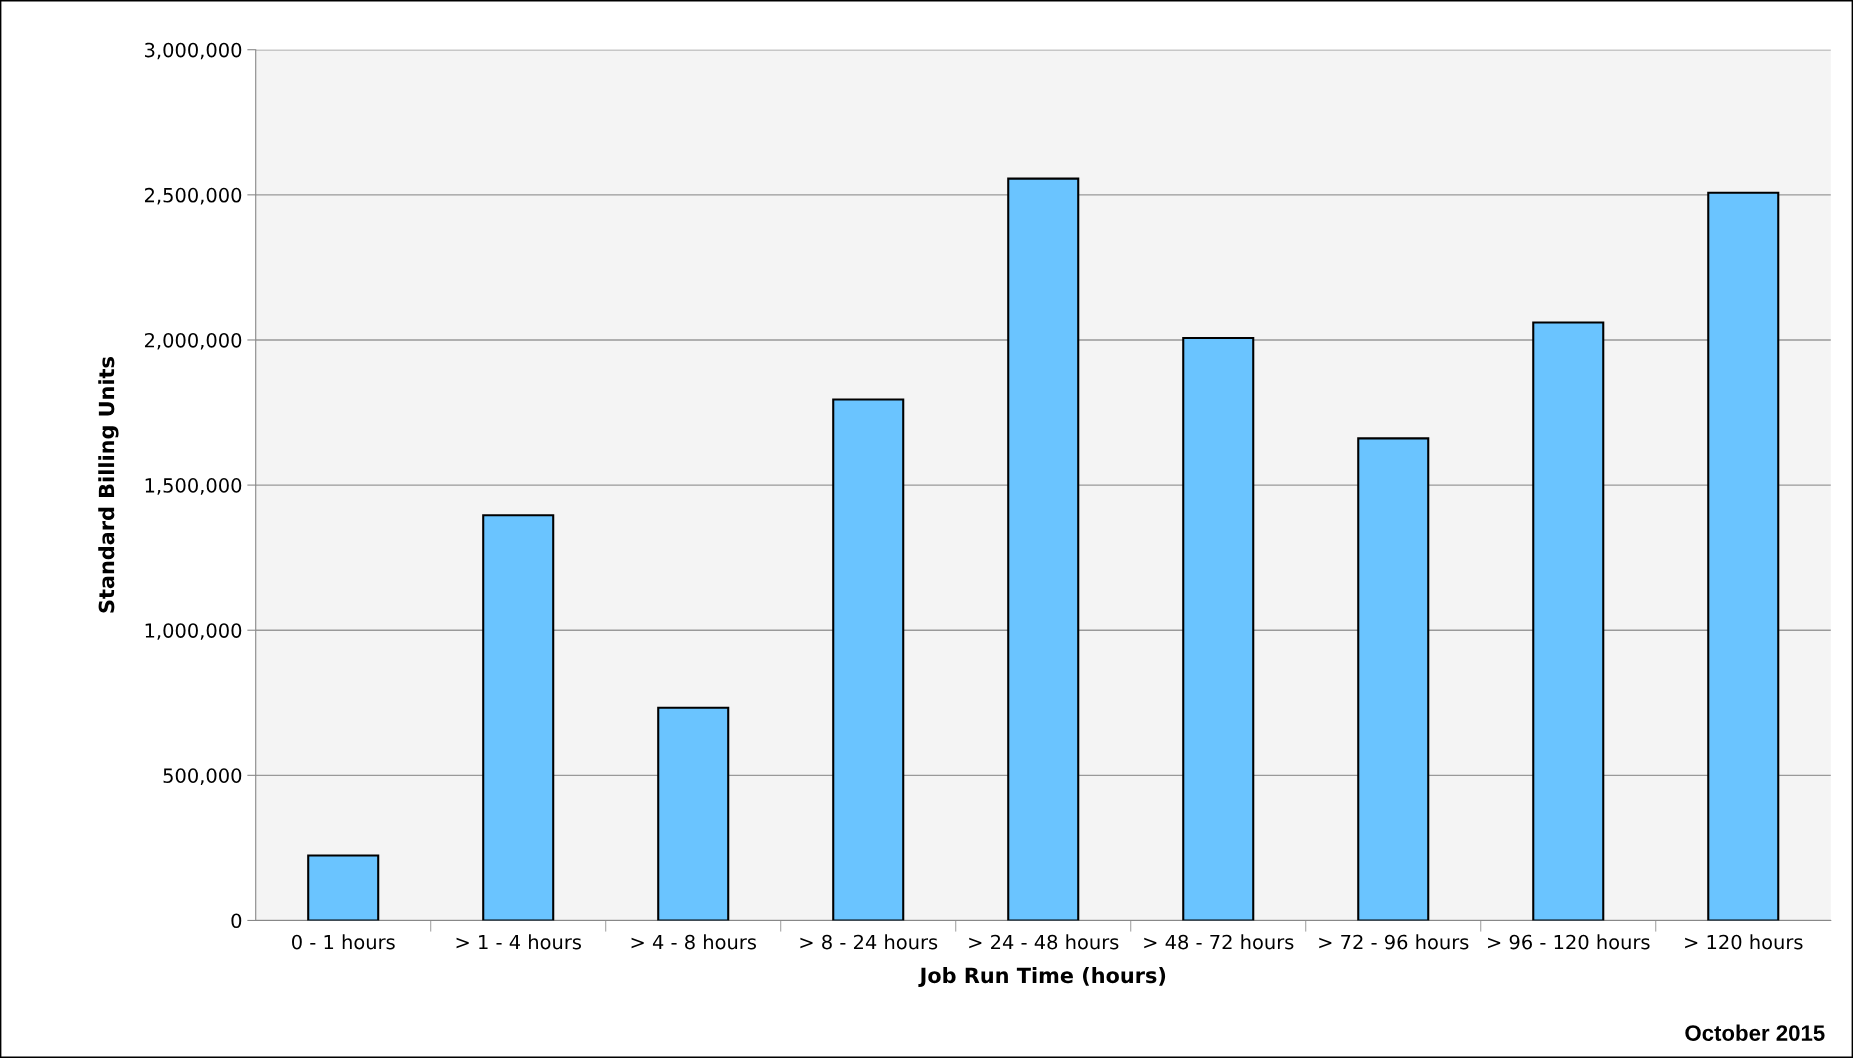  I want to click on x-tick-label: > 24 - 48 hours, so click(1044, 942).